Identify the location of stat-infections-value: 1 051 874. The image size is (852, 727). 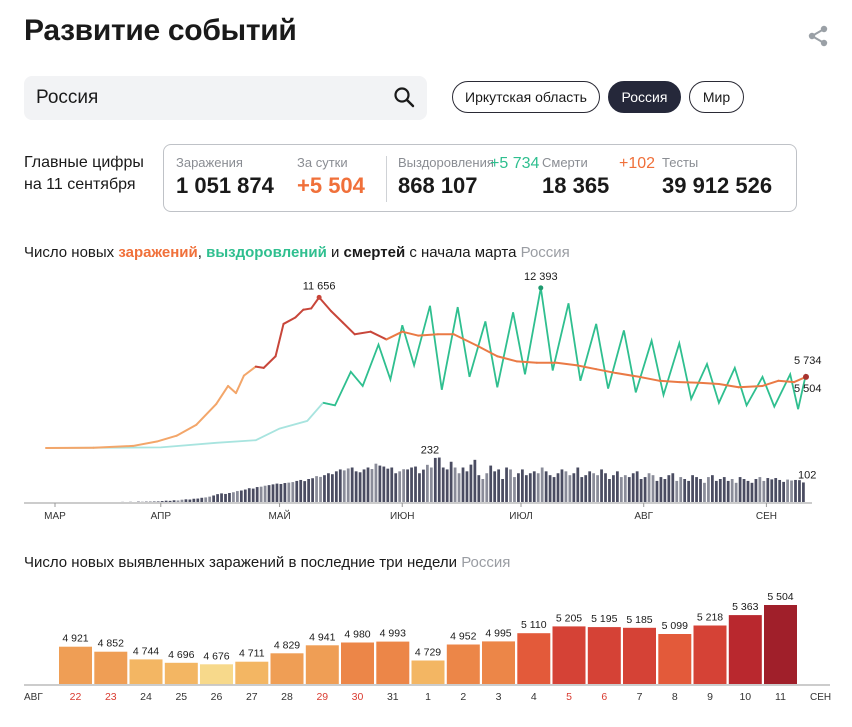
(225, 185).